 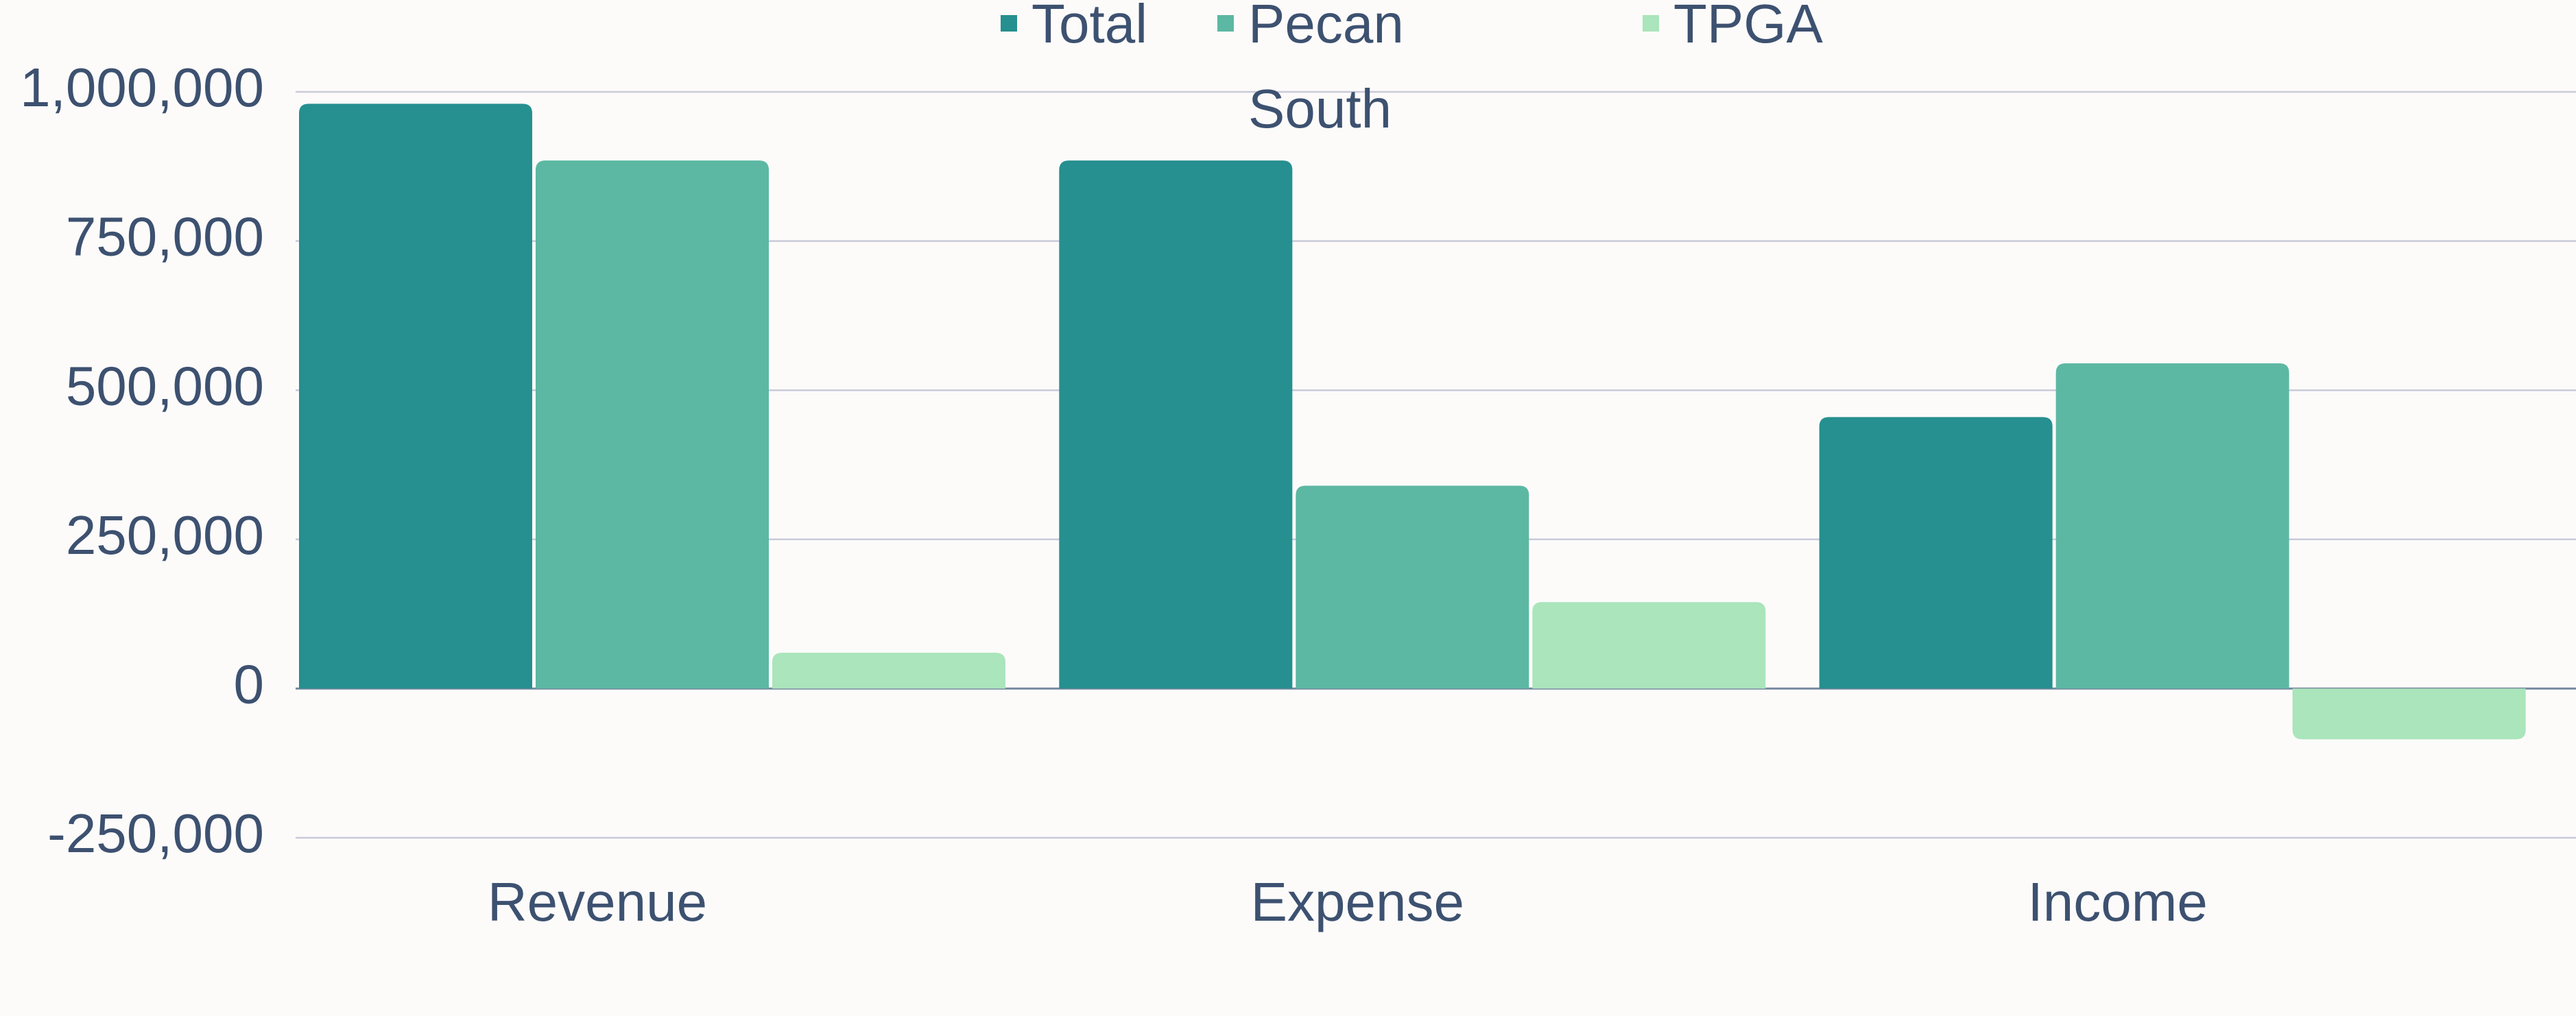 I want to click on x-tick-label: Income, so click(x=2117, y=902).